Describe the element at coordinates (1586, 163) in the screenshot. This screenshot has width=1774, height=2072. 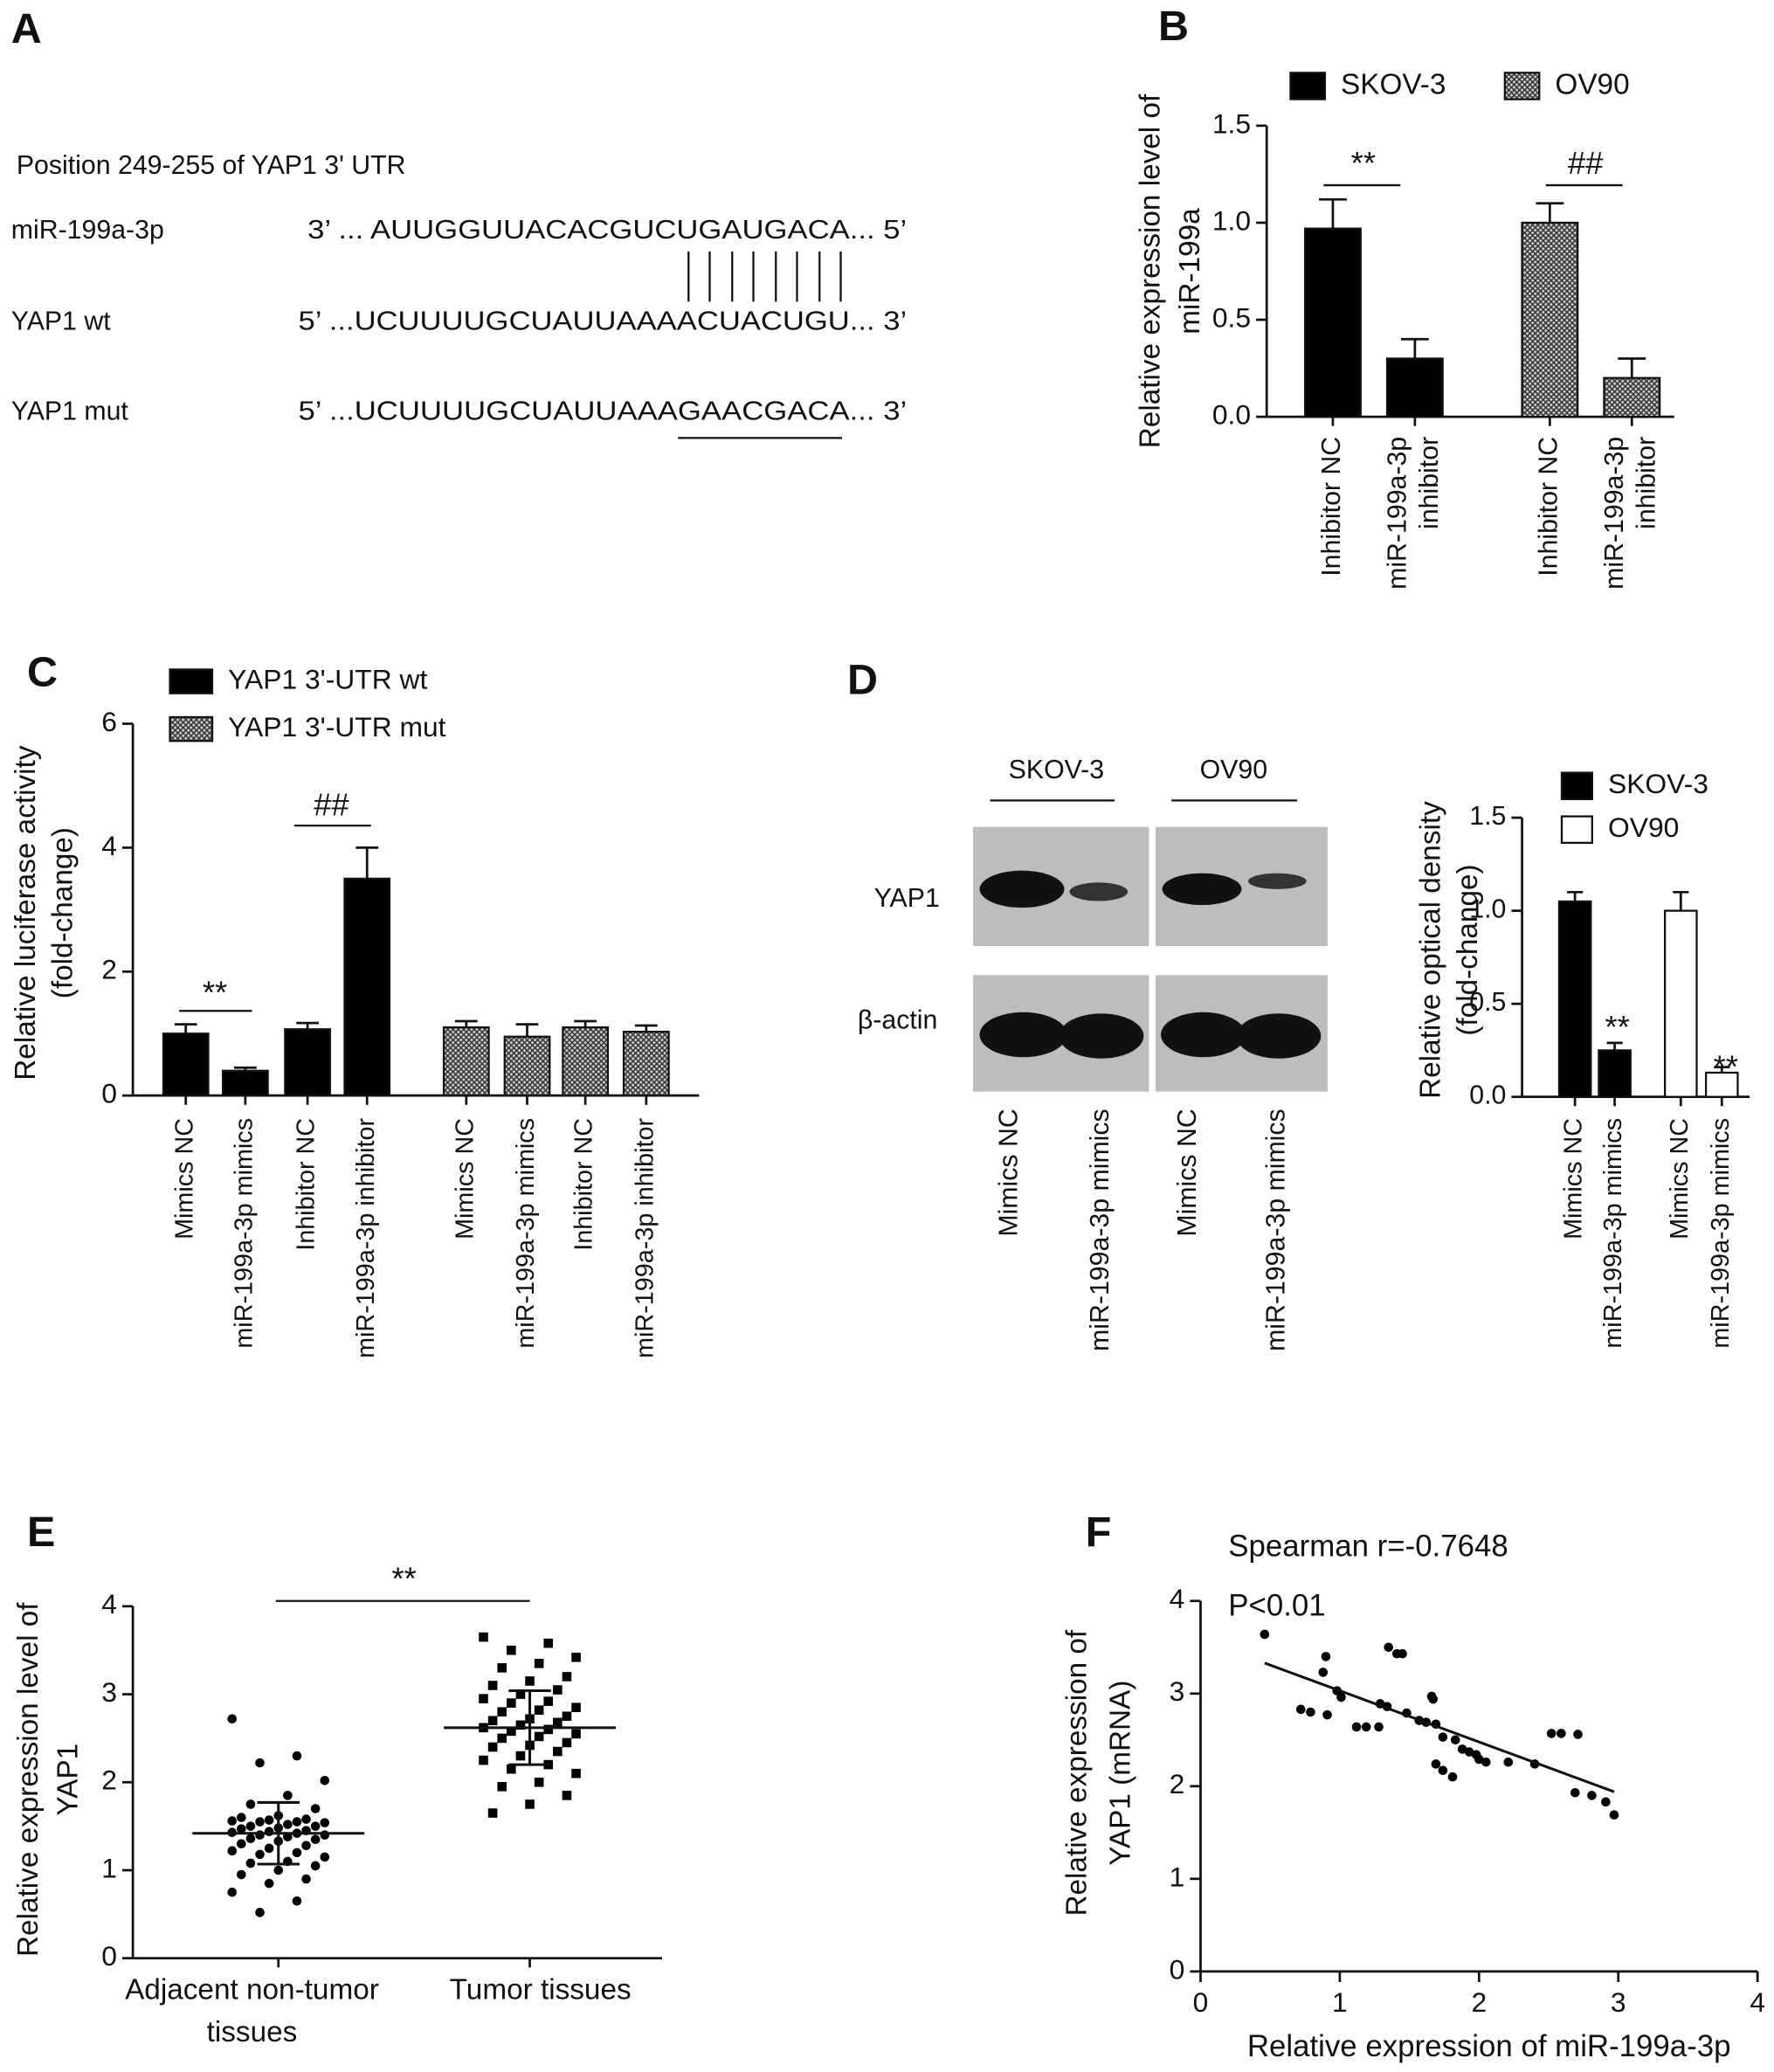
I see `annotation: ##` at that location.